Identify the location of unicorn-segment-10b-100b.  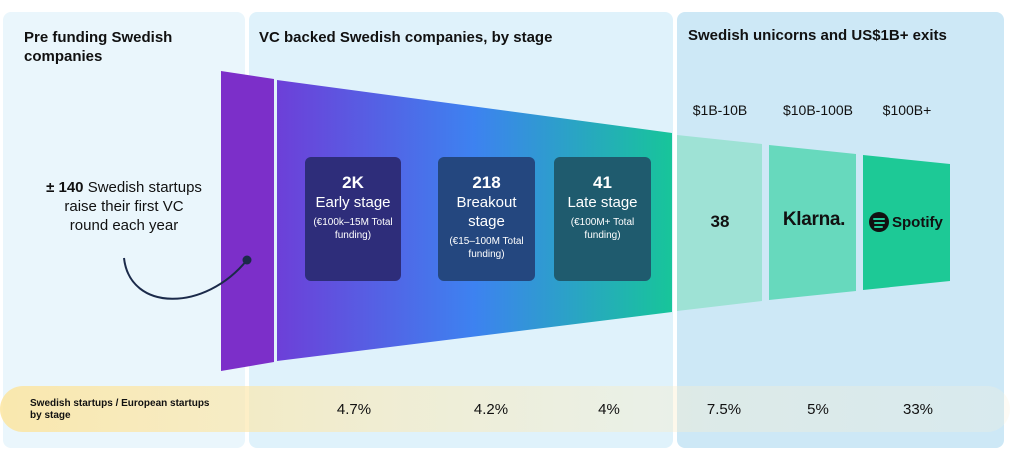
(812, 222).